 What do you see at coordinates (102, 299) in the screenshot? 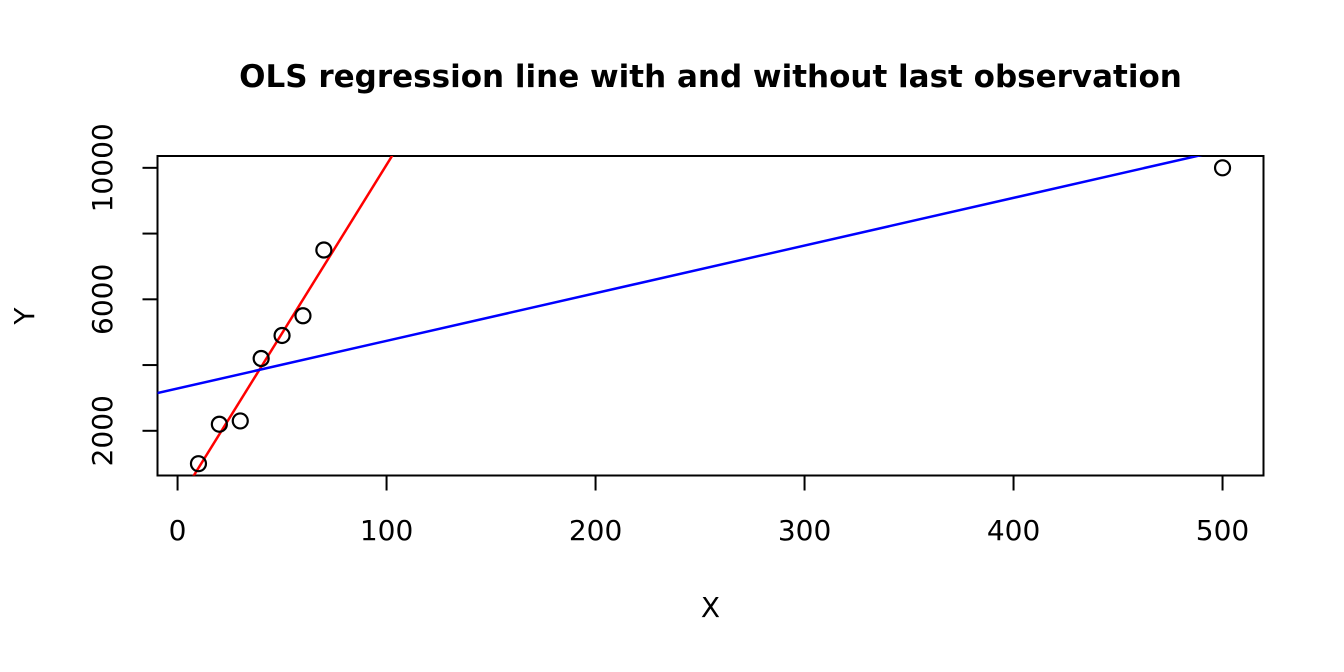
I see `y-tick-label: 6000` at bounding box center [102, 299].